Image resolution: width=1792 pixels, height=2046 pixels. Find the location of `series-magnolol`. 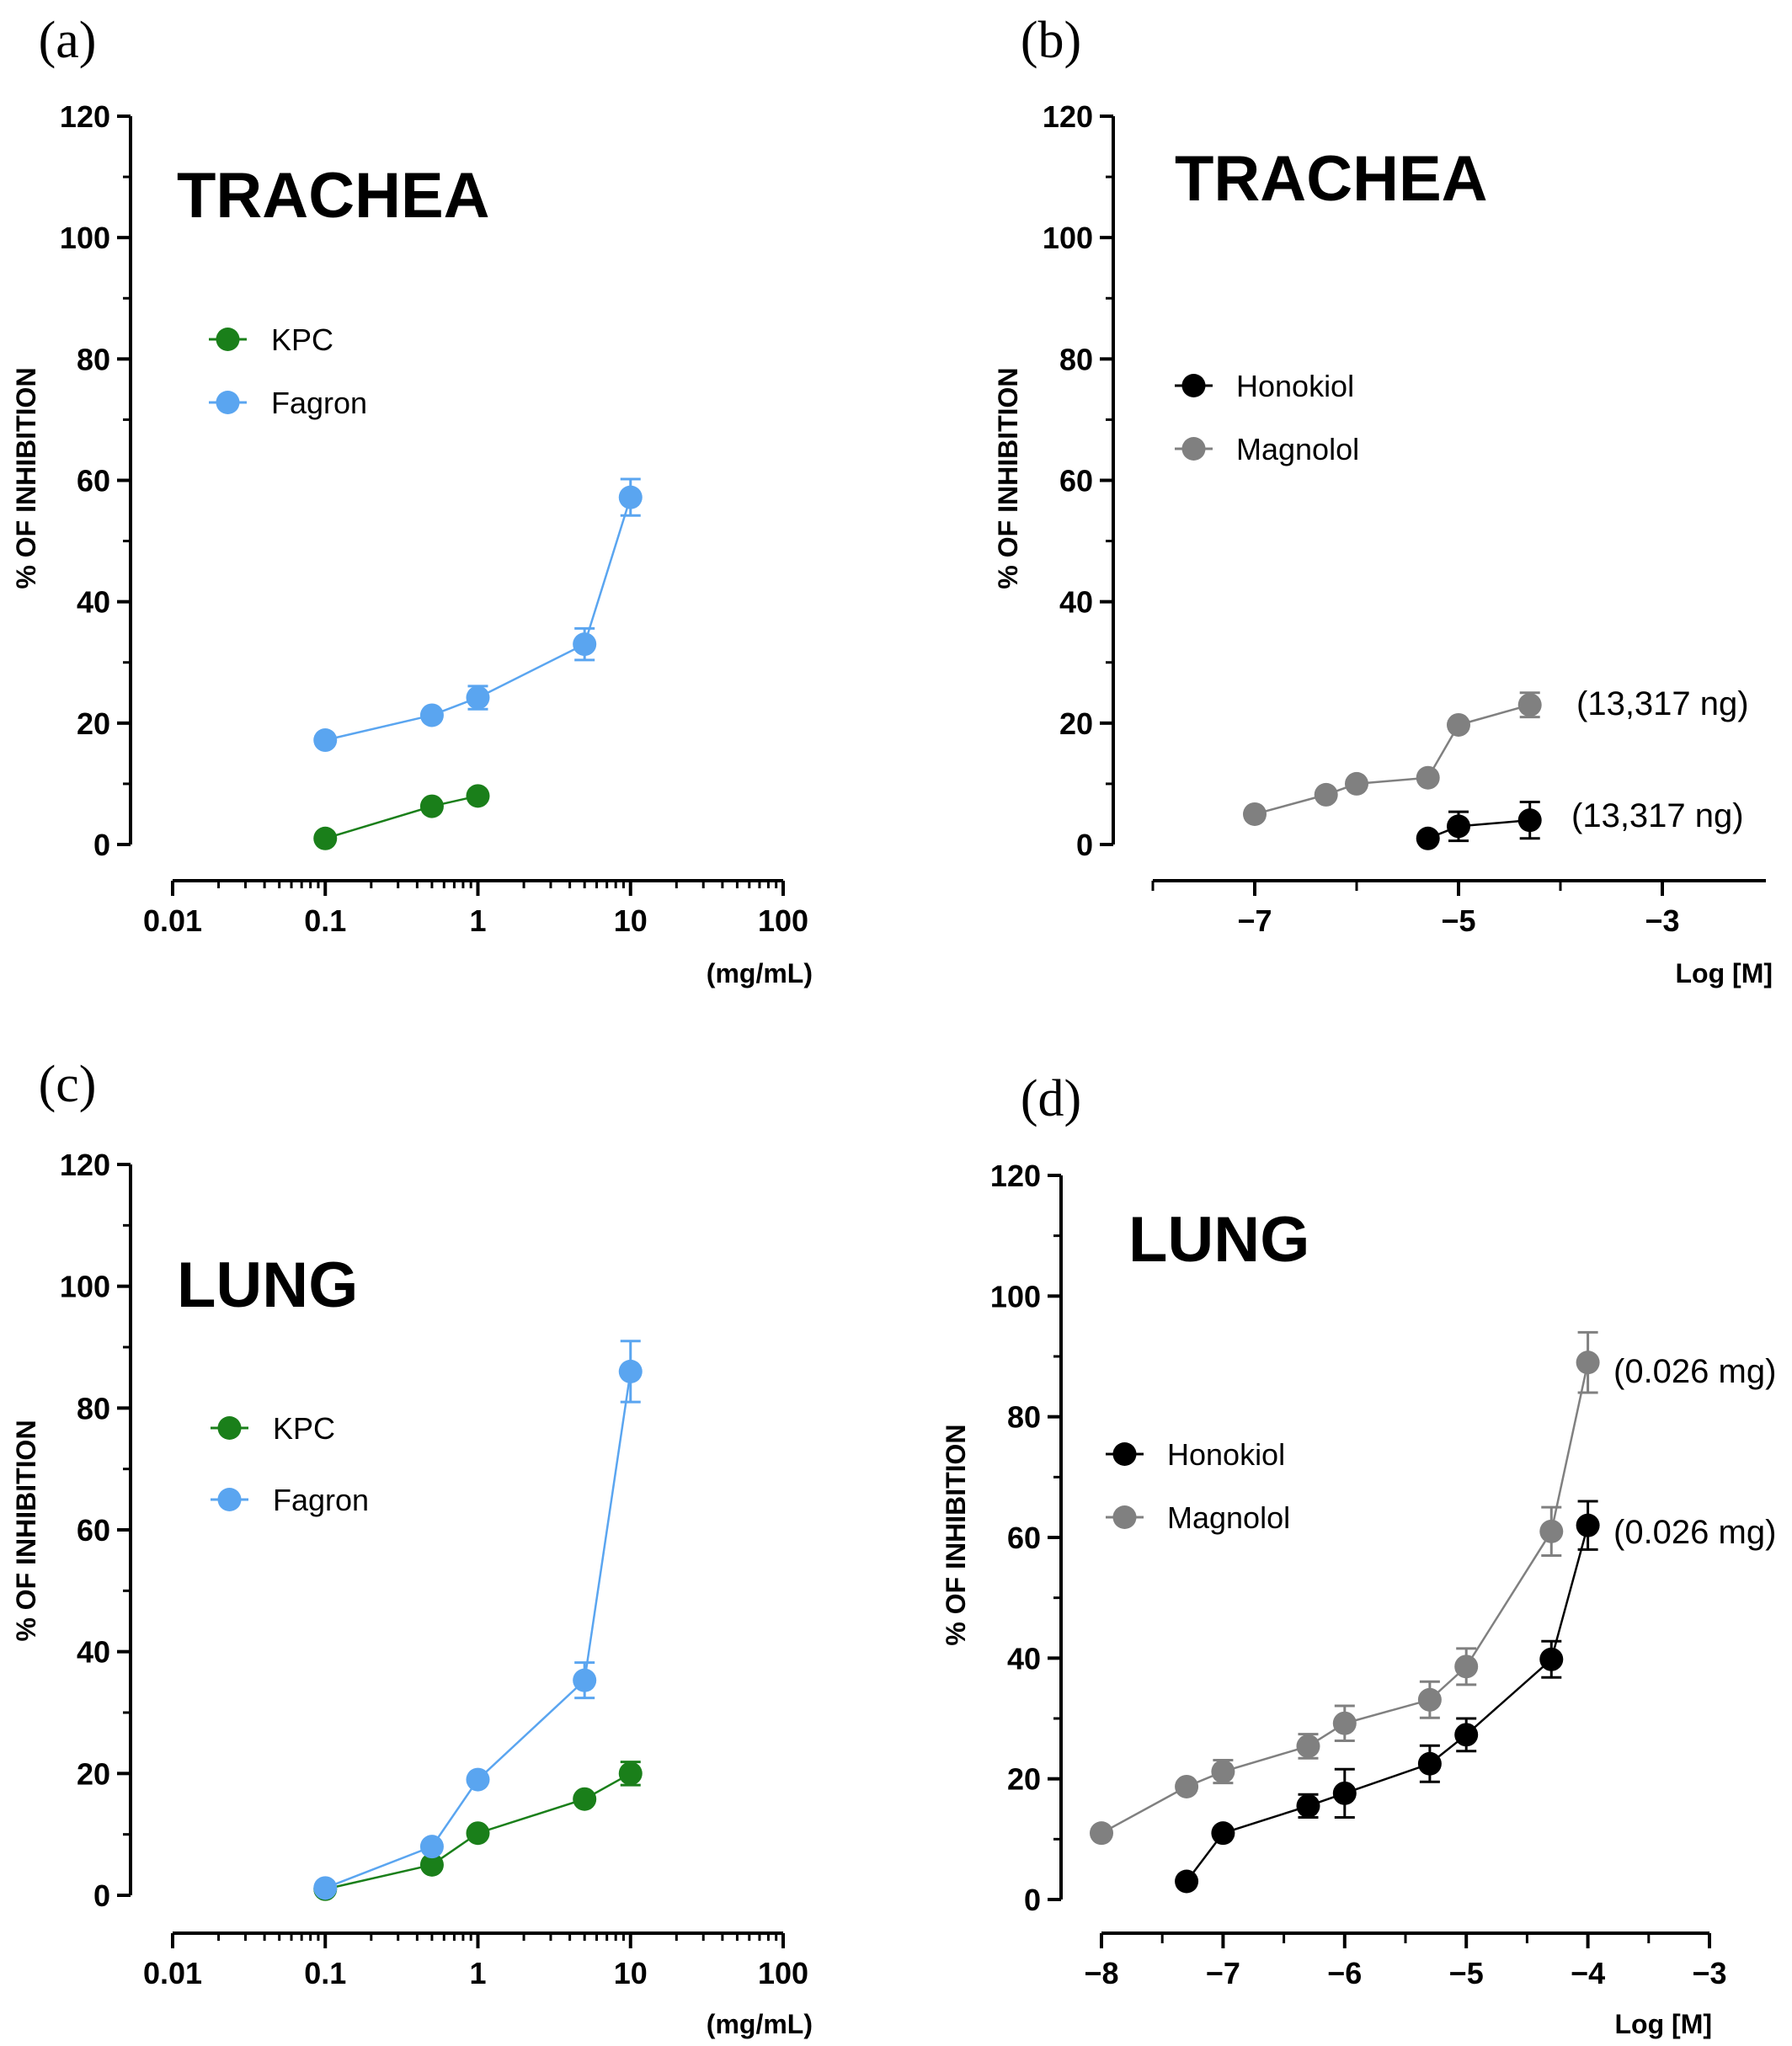

series-magnolol is located at coordinates (1345, 1588).